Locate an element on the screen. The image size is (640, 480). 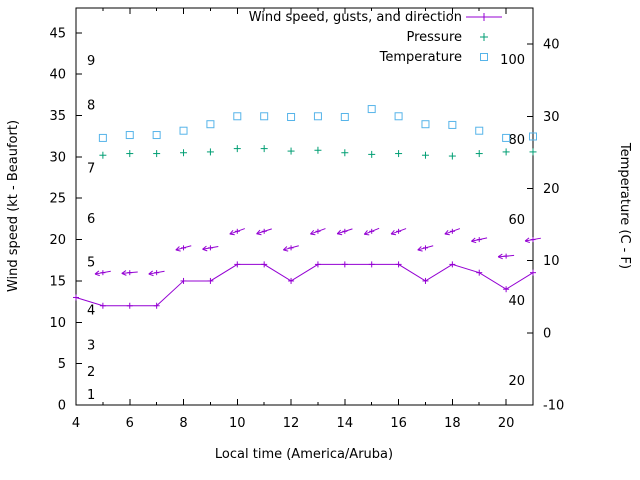
x-tick-label: 18 is located at coordinates (452, 423).